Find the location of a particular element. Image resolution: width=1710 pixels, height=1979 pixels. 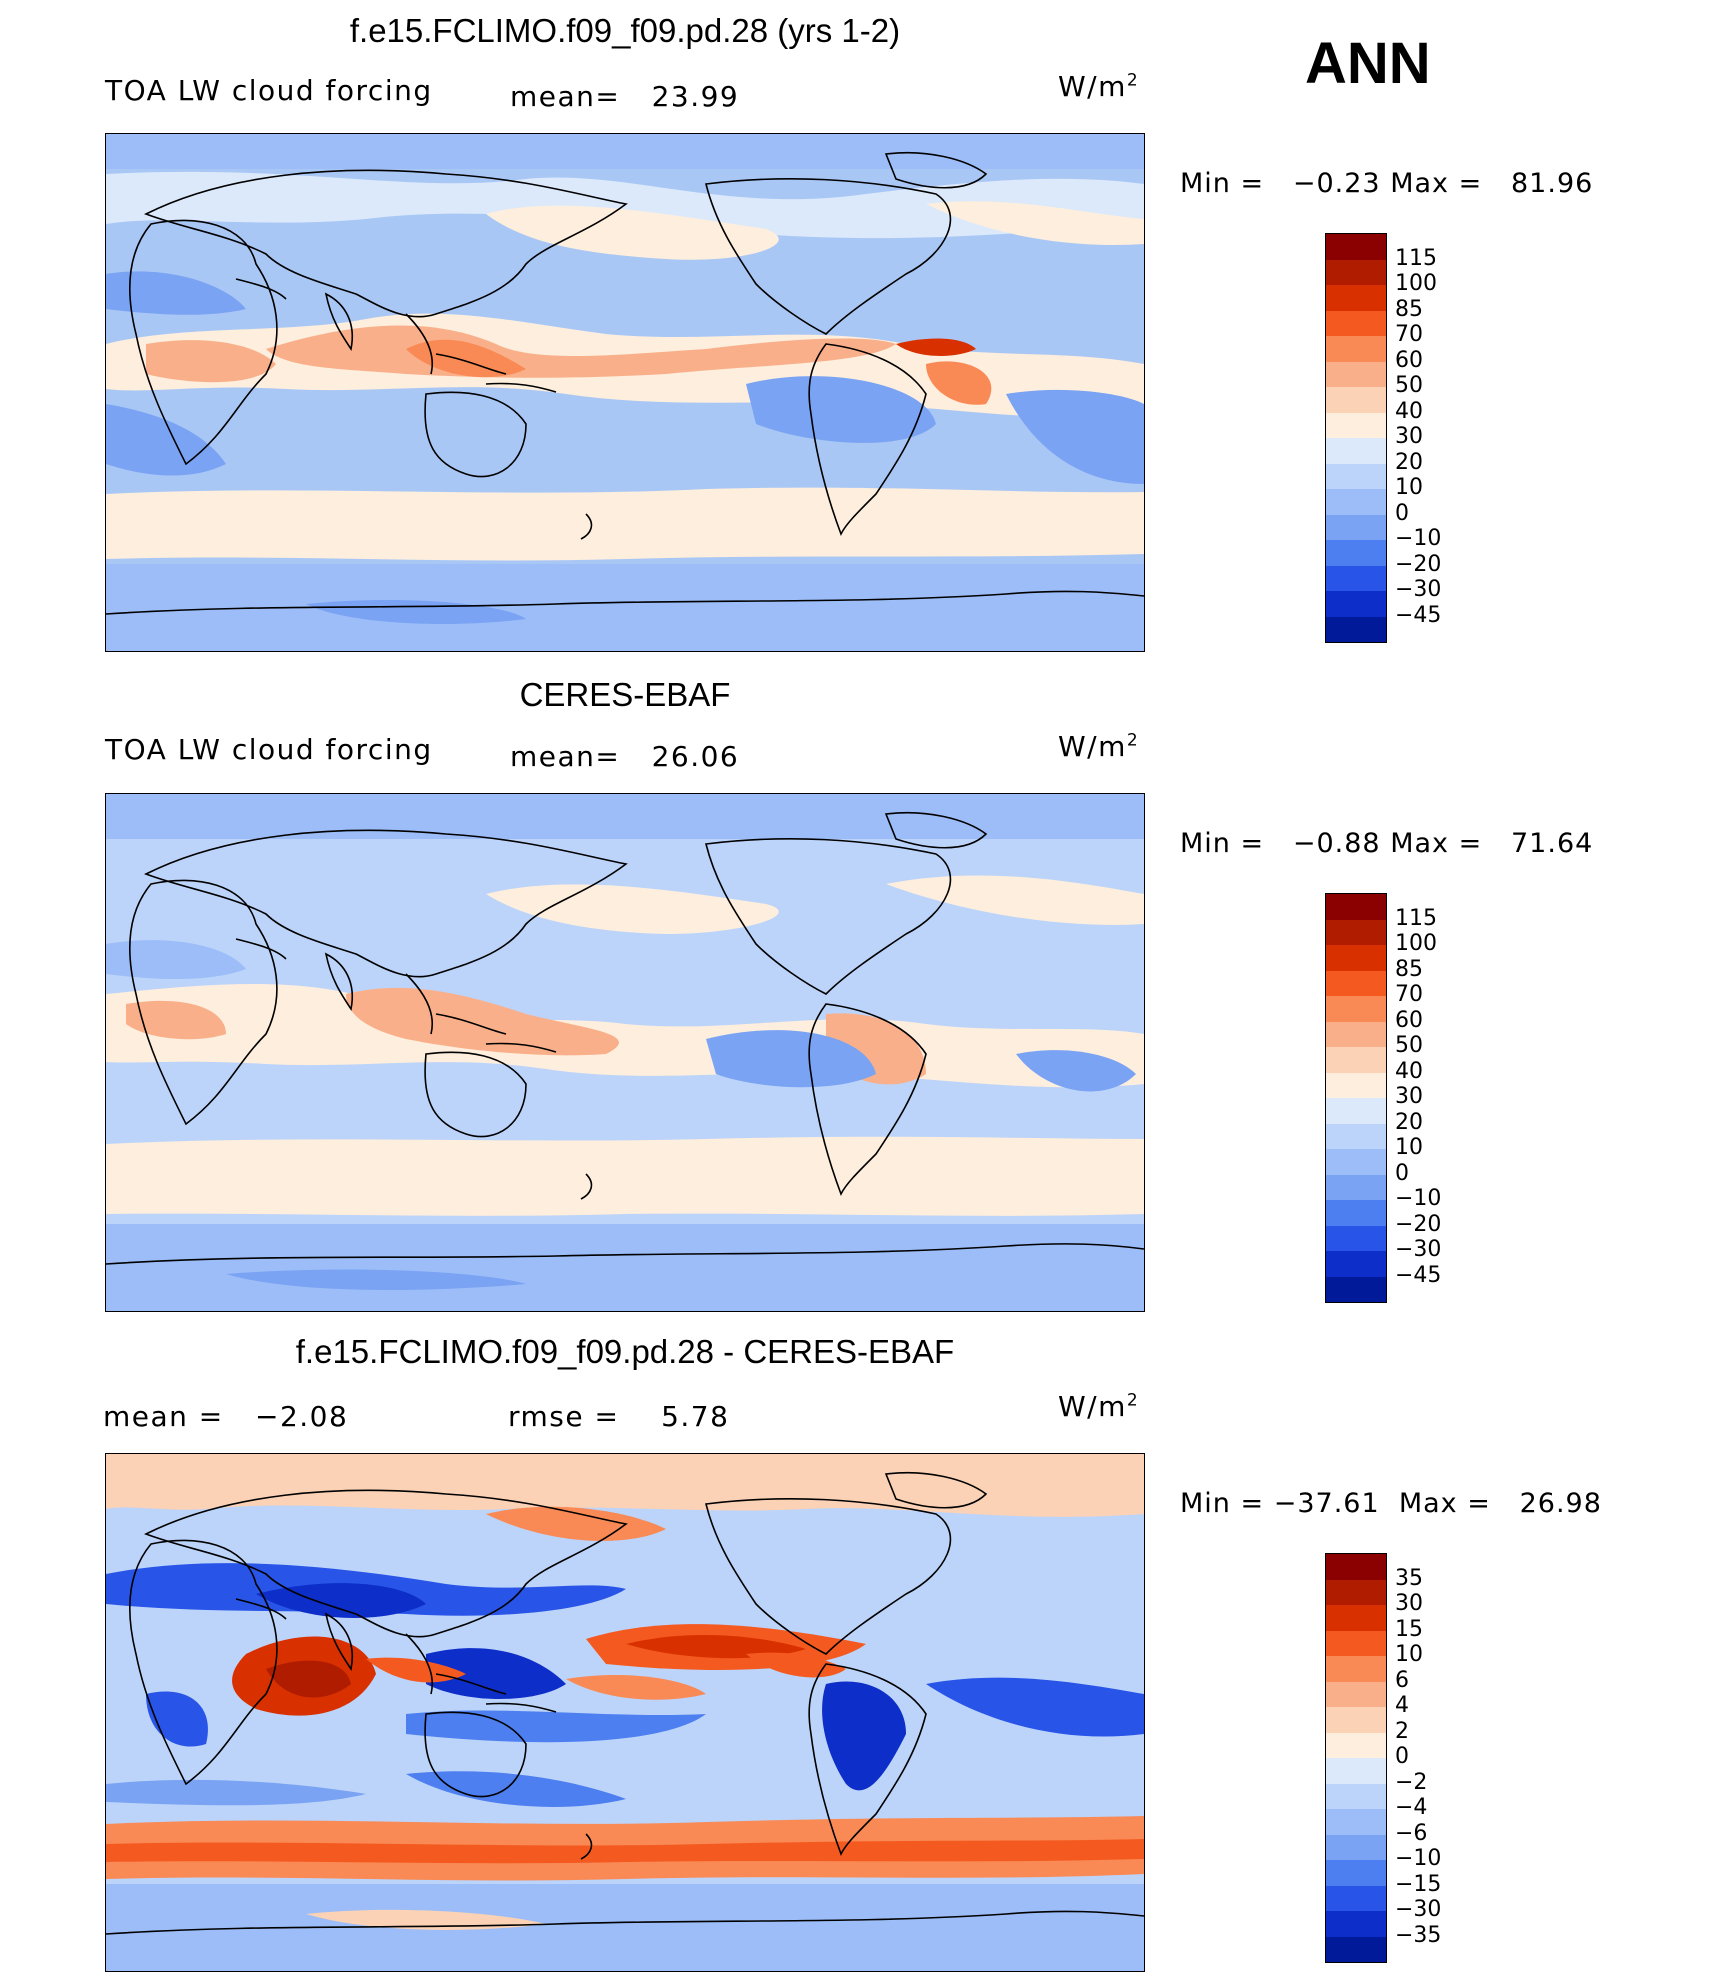

panel2-minmax: Min = −0.88 Max = 71.64 is located at coordinates (1387, 843).